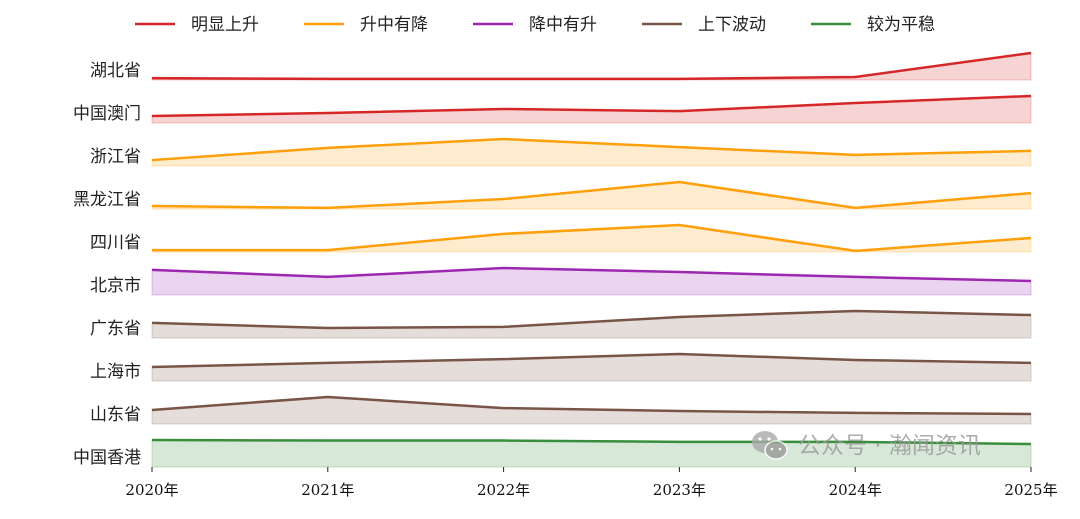 This screenshot has height=519, width=1080. I want to click on line-黑龙江省, so click(591, 195).